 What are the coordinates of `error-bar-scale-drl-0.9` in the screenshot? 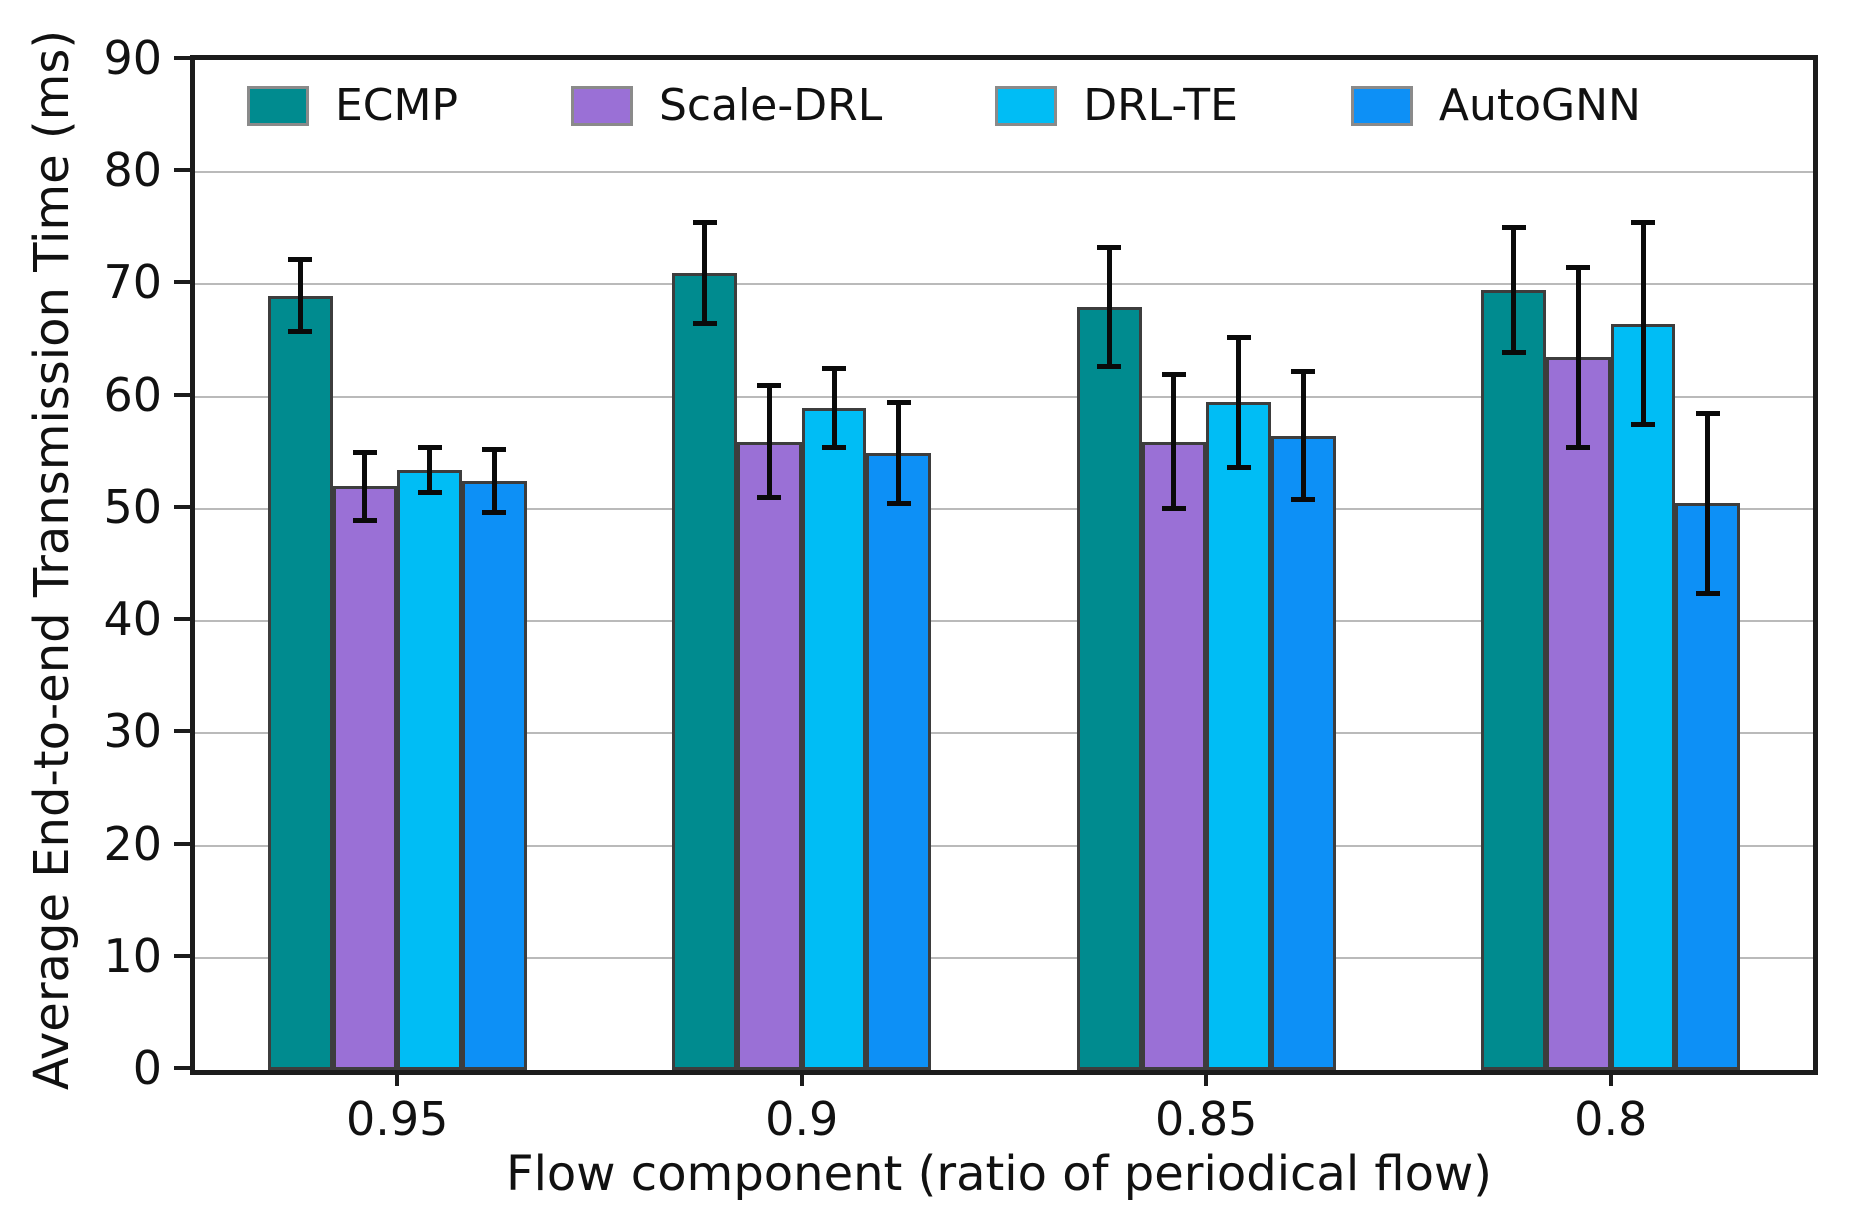 It's located at (769, 441).